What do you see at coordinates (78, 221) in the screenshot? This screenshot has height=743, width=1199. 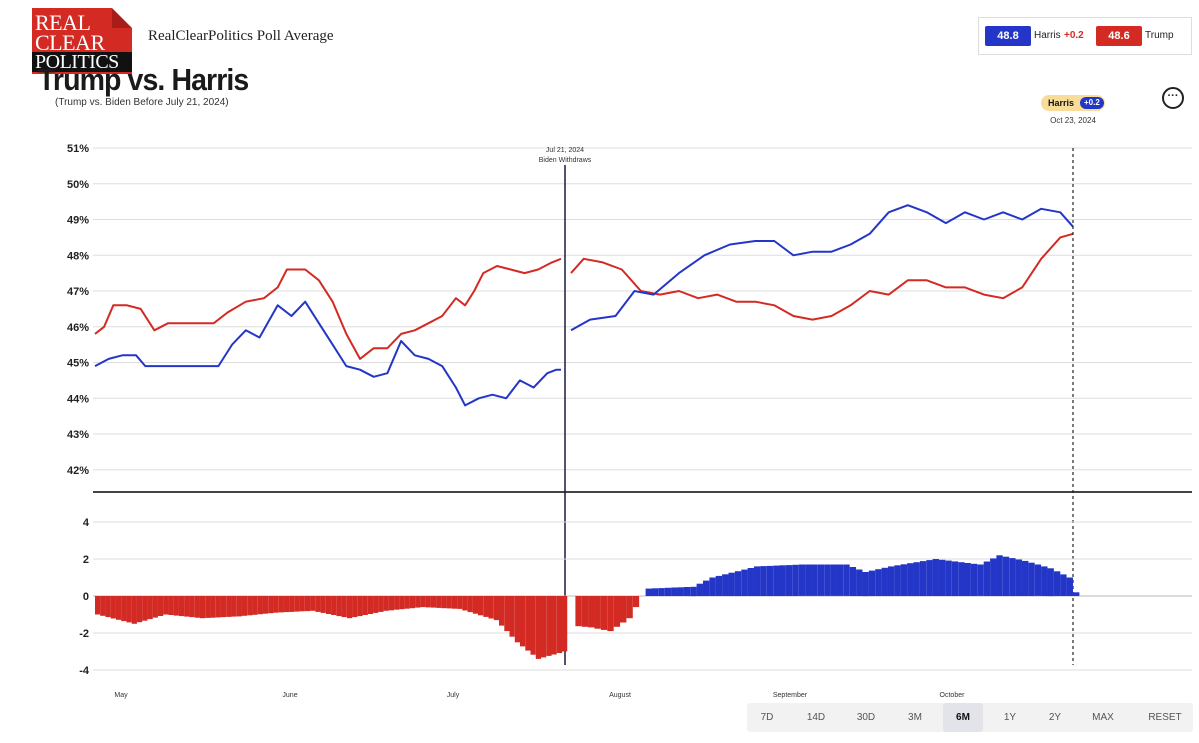 I see `y-tick-label: 49%` at bounding box center [78, 221].